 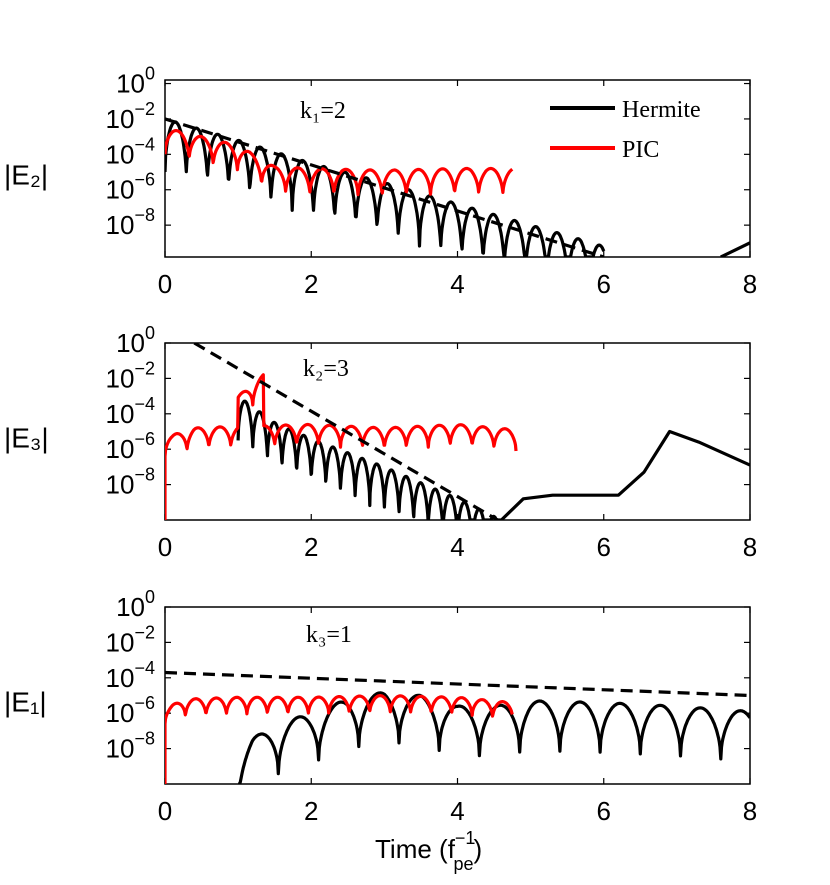 What do you see at coordinates (625, 130) in the screenshot?
I see `legend: Hermite PIC` at bounding box center [625, 130].